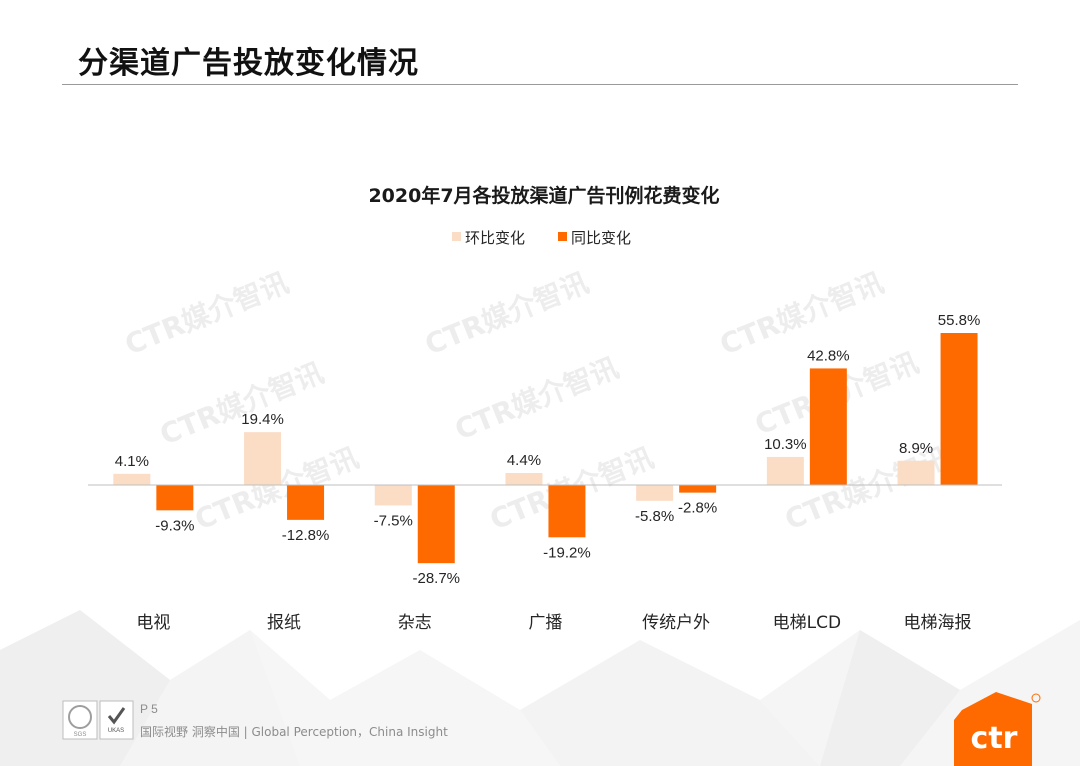  What do you see at coordinates (153, 623) in the screenshot?
I see `category-label: 电视` at bounding box center [153, 623].